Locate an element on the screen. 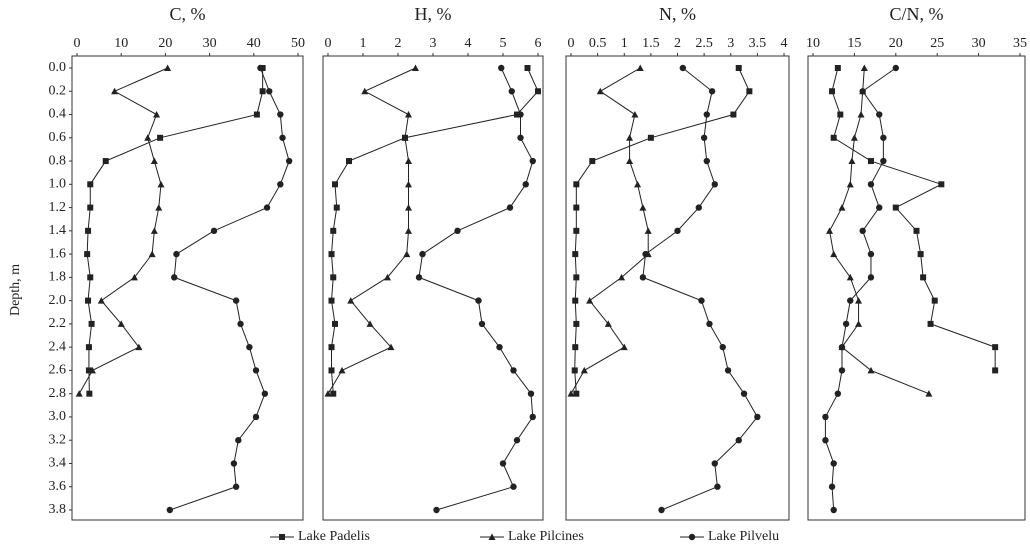 Image resolution: width=1030 pixels, height=549 pixels. x-tick-label: 30 is located at coordinates (210, 43).